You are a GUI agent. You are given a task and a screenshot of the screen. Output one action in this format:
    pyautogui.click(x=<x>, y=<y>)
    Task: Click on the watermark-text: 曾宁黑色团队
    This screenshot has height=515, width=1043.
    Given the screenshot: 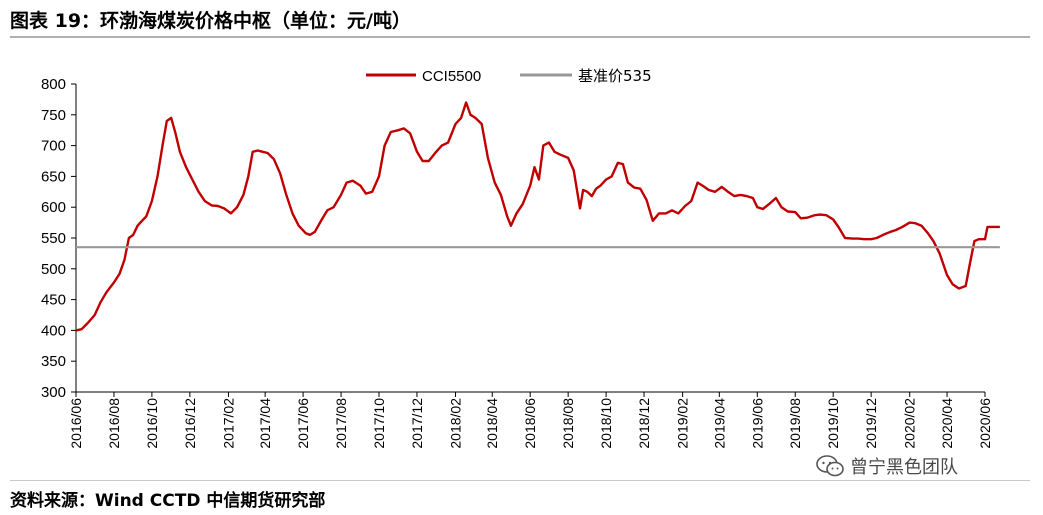 What is the action you would take?
    pyautogui.click(x=904, y=467)
    